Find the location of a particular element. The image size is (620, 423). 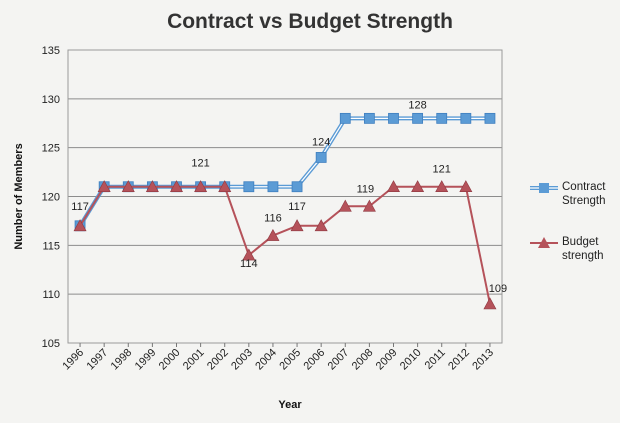

x-tick-label: 2009 is located at coordinates (387, 360).